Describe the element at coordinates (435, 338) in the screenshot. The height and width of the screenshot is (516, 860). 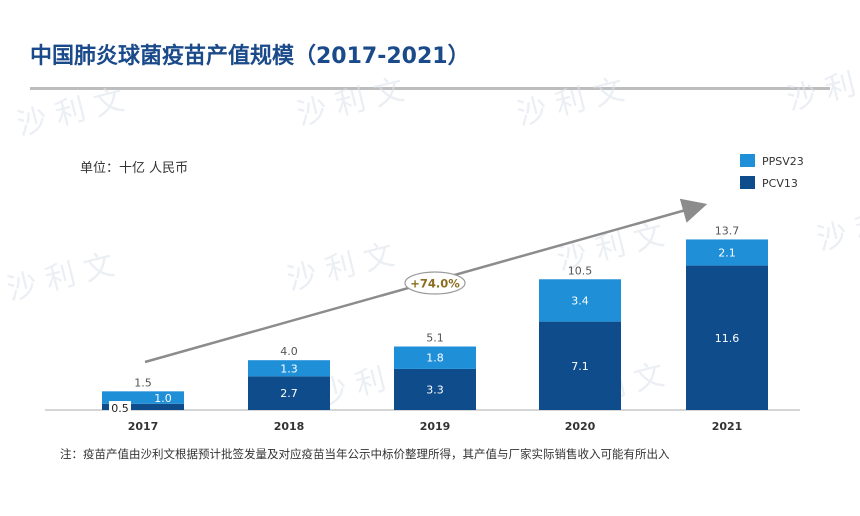
I see `total-value-label: 5.1` at that location.